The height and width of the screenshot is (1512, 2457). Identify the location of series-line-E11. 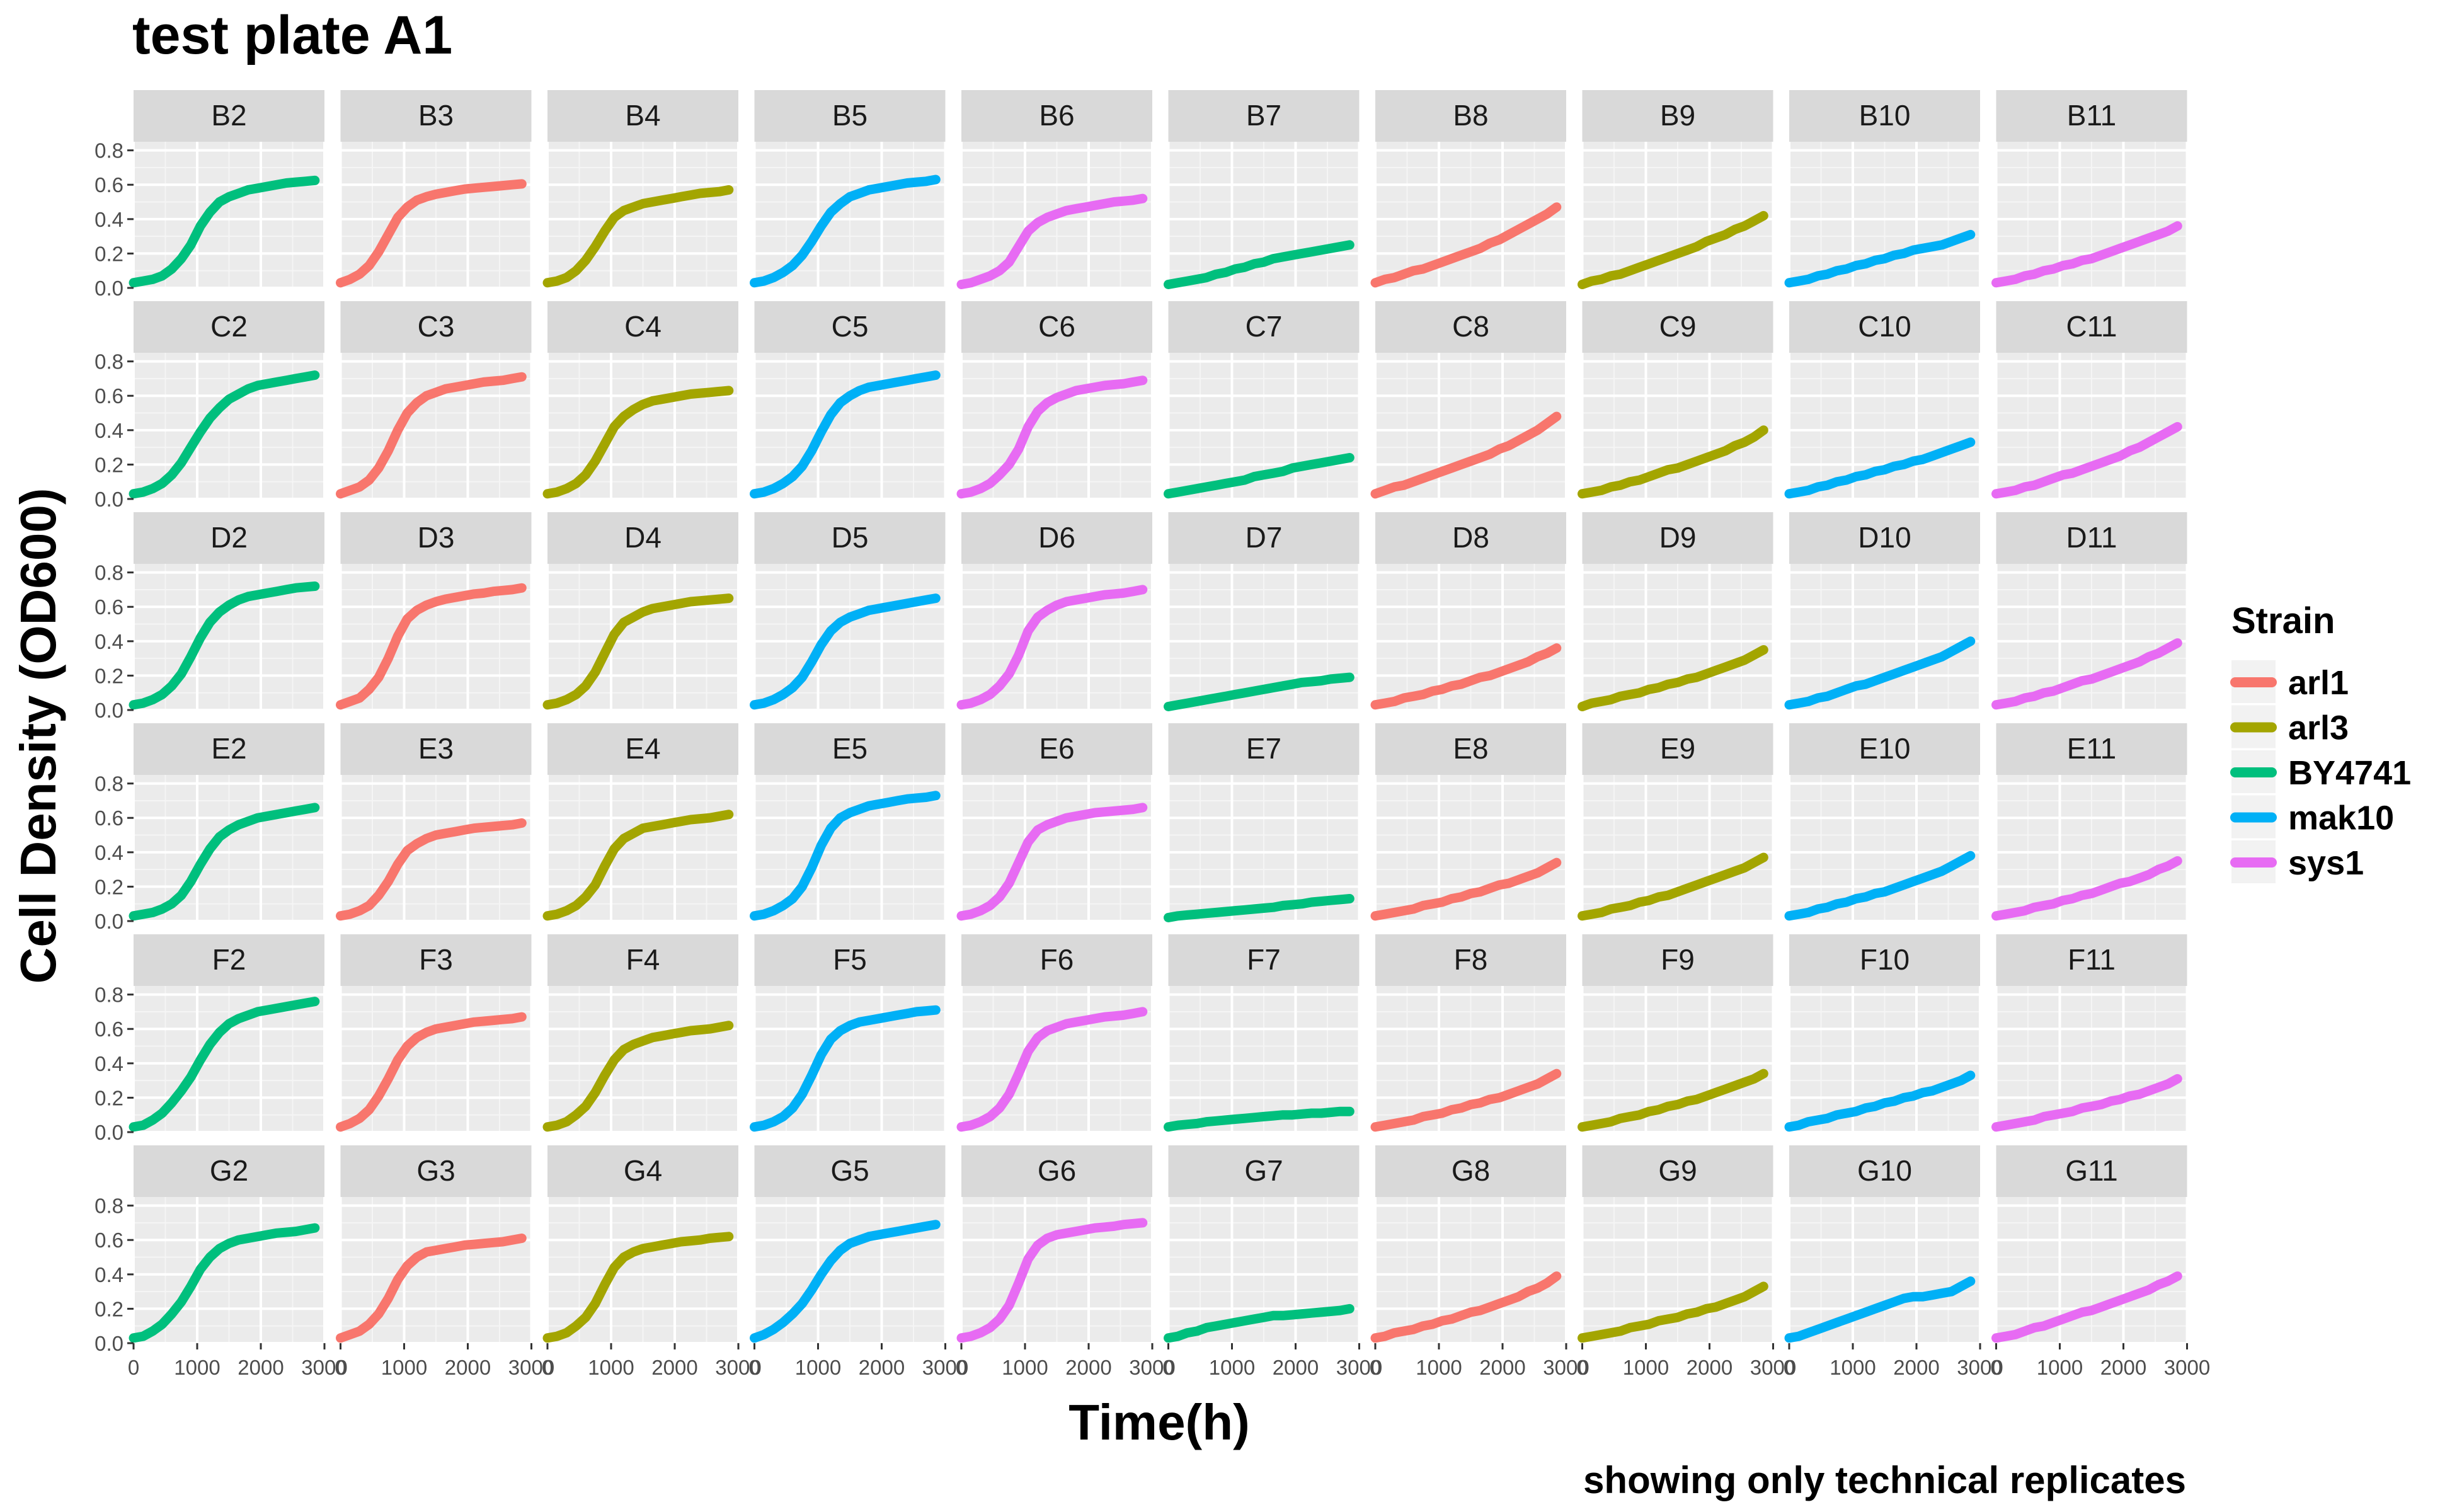
(2086, 888).